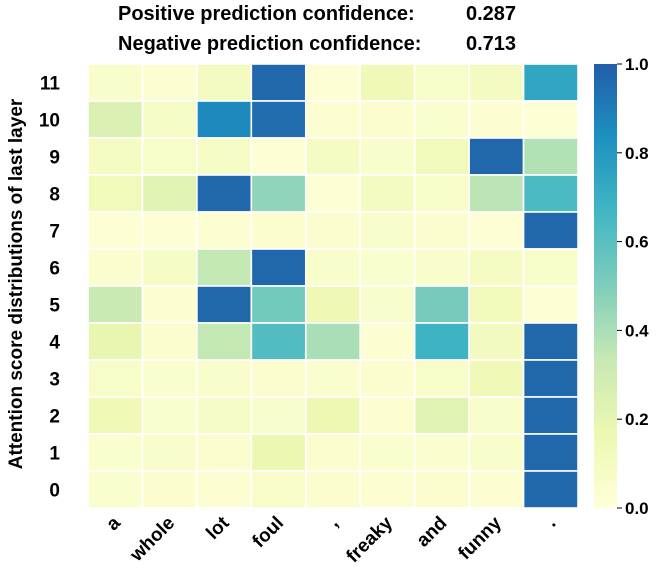 Image resolution: width=664 pixels, height=579 pixels. What do you see at coordinates (54, 158) in the screenshot?
I see `y-tick-label: 9` at bounding box center [54, 158].